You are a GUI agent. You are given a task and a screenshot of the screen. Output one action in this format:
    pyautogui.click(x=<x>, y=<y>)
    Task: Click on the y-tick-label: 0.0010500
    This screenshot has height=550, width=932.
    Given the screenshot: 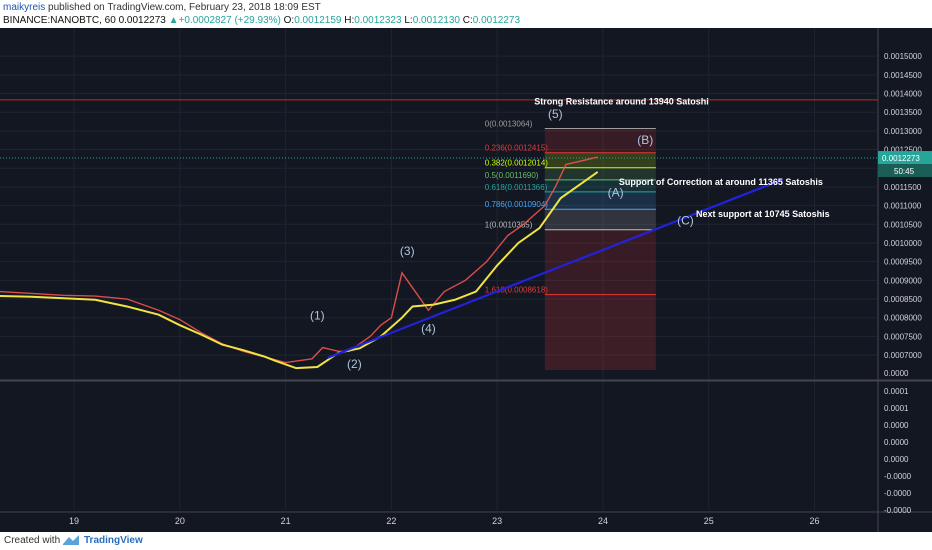 What is the action you would take?
    pyautogui.click(x=903, y=224)
    